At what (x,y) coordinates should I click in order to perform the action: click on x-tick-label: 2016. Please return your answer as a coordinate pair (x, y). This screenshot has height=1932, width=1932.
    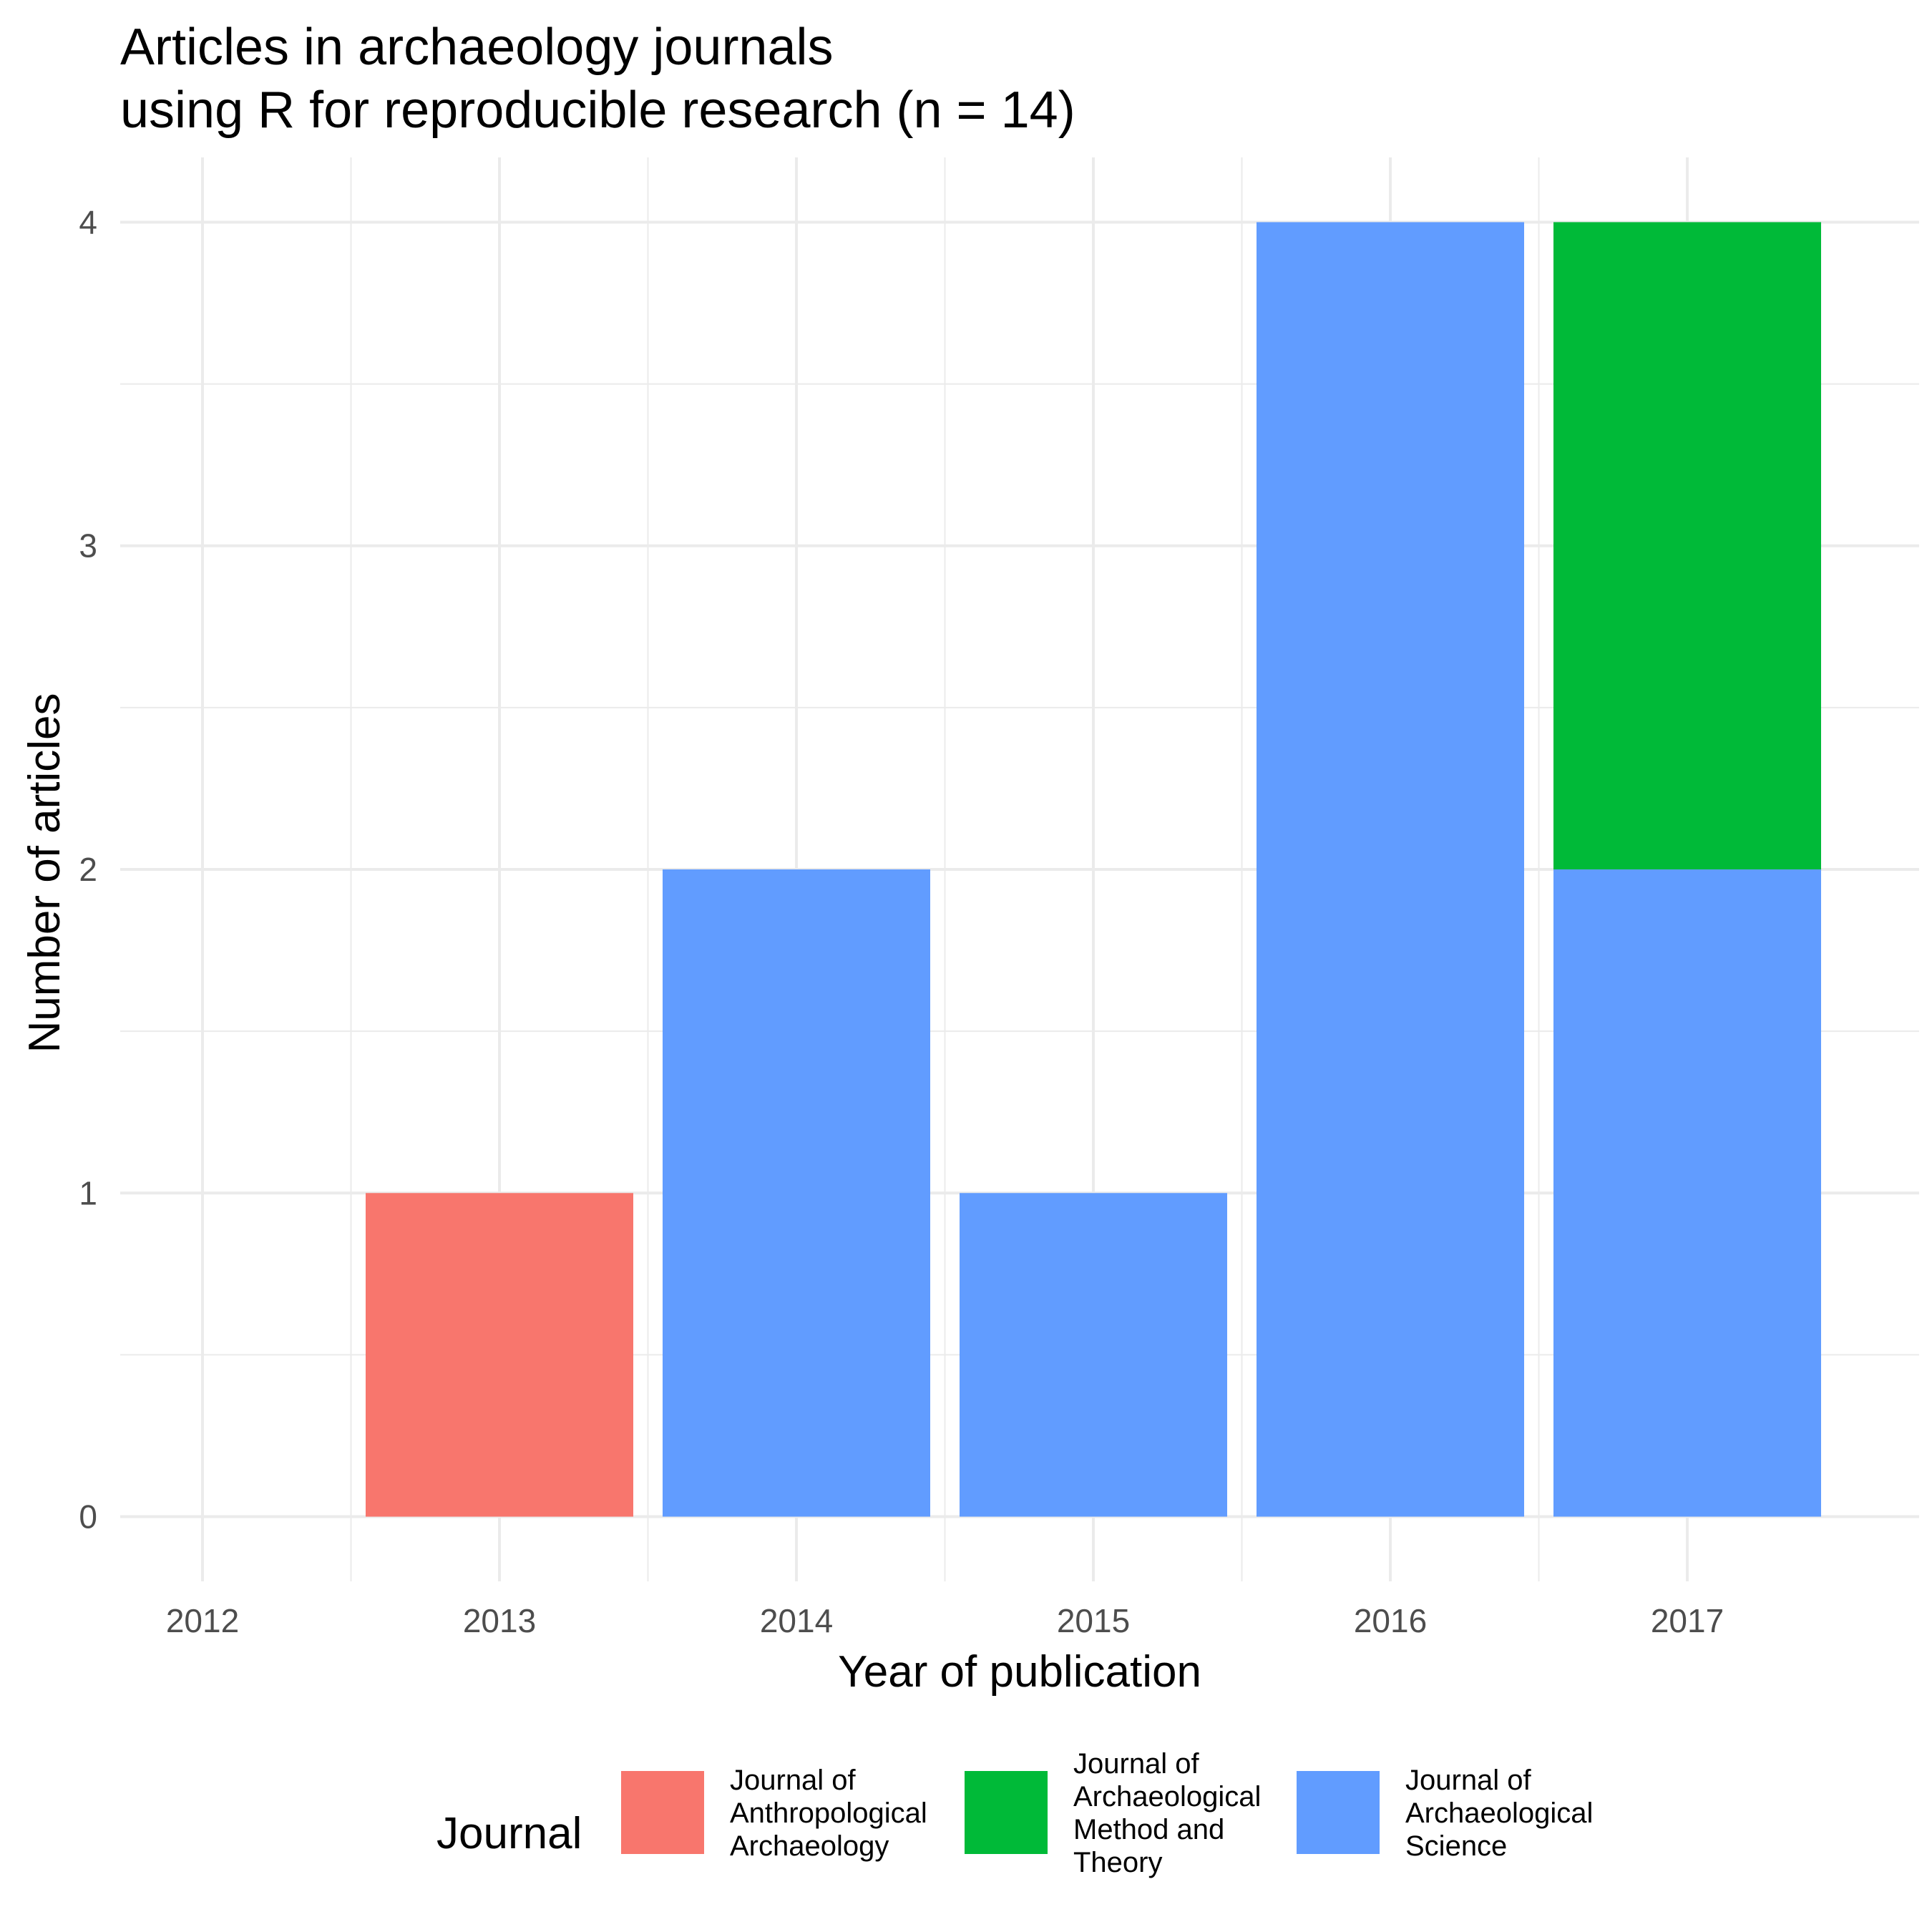
    Looking at the image, I should click on (1390, 1620).